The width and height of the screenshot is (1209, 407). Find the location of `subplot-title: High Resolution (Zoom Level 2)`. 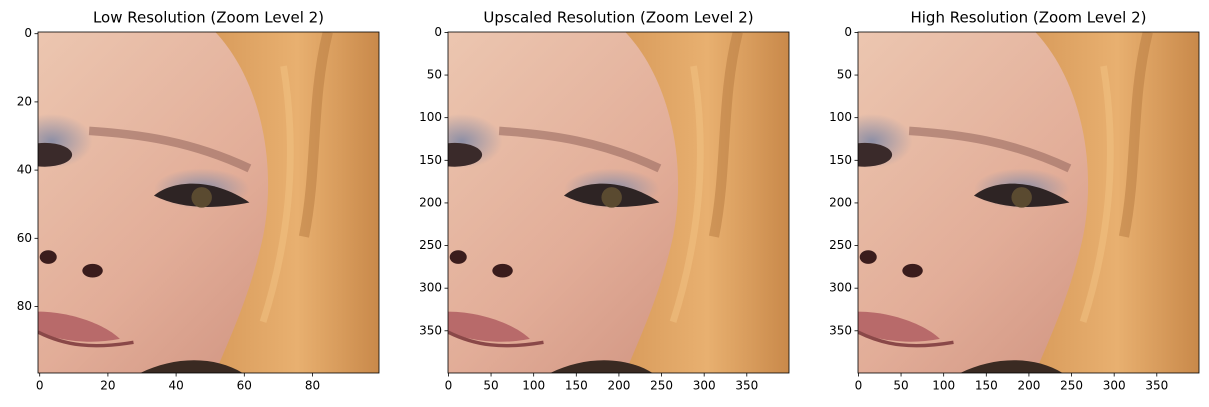

subplot-title: High Resolution (Zoom Level 2) is located at coordinates (1028, 18).